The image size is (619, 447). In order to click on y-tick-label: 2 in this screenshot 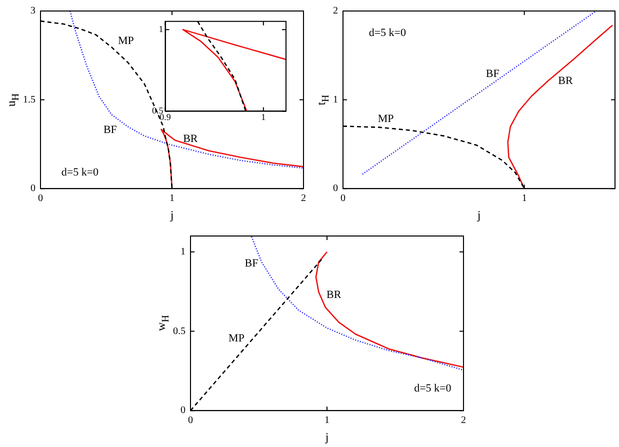, I will do `click(335, 11)`.